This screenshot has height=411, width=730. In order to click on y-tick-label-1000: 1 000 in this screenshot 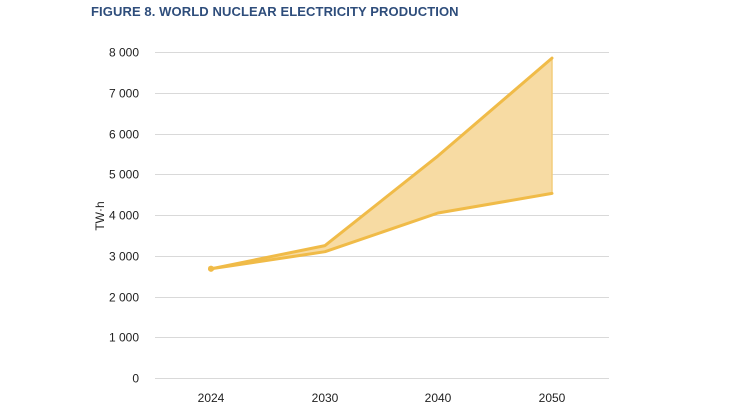, I will do `click(124, 338)`.